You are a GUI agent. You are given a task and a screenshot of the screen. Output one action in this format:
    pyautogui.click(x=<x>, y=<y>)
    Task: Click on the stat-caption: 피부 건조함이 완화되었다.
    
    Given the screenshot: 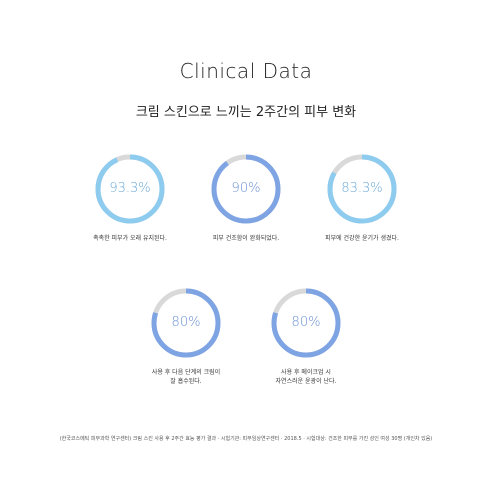 What is the action you would take?
    pyautogui.click(x=246, y=238)
    